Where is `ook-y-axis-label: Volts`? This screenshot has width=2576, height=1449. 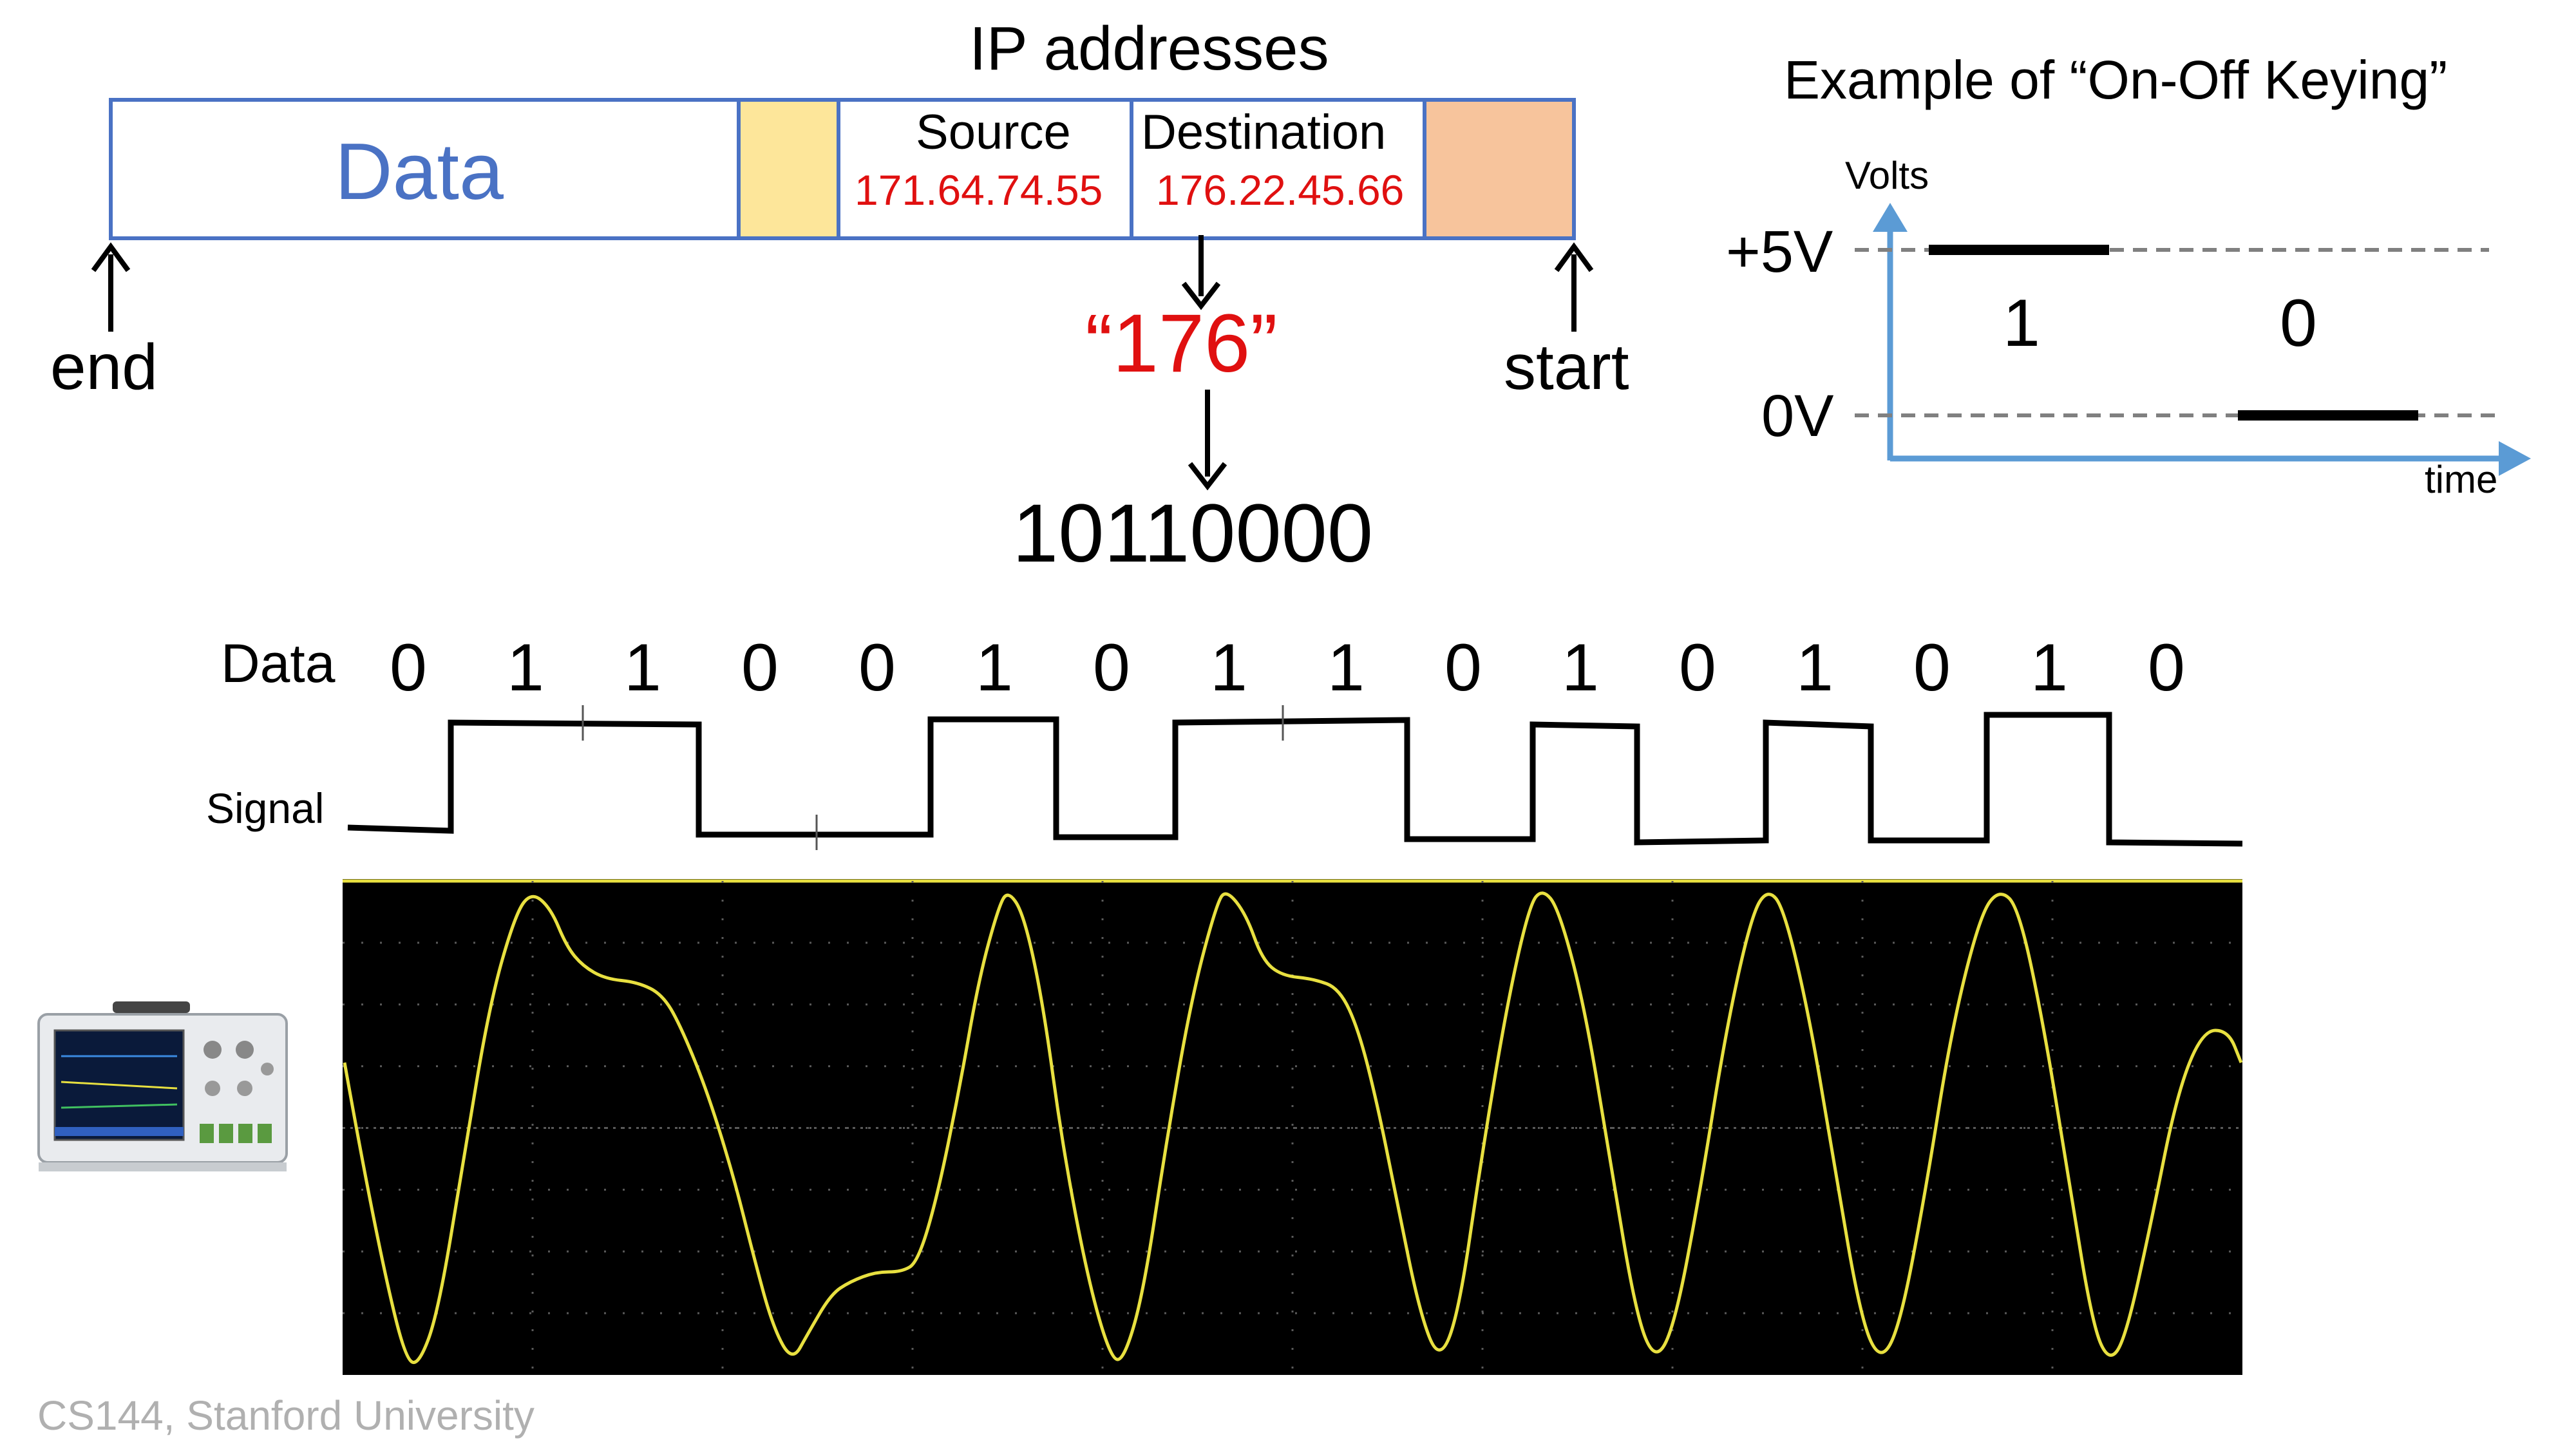 ook-y-axis-label: Volts is located at coordinates (1887, 175).